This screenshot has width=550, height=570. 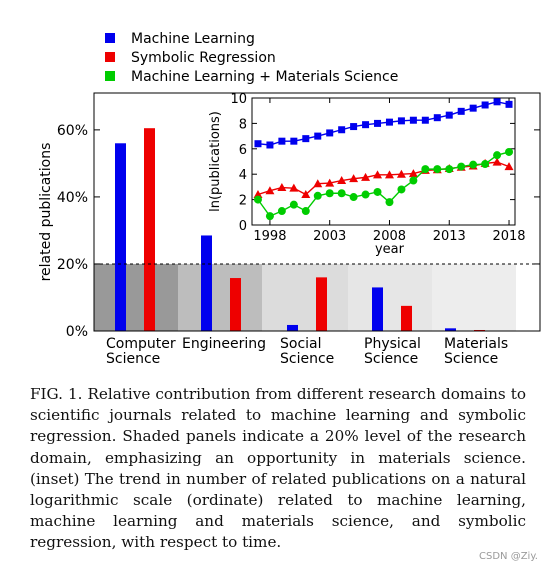 What do you see at coordinates (72, 131) in the screenshot?
I see `y-tick-label: 60%` at bounding box center [72, 131].